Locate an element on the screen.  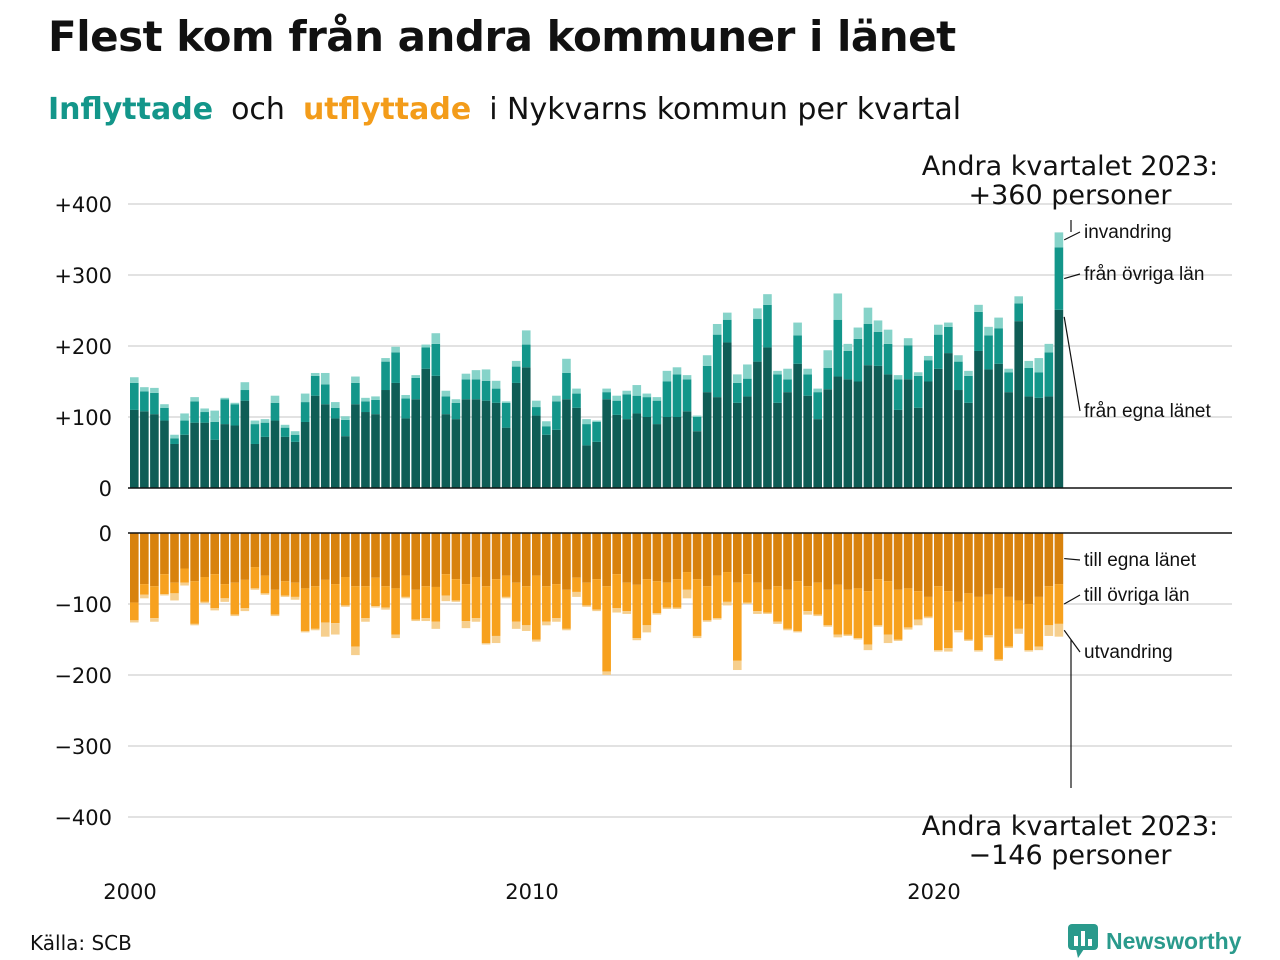
y-tick-label-top: +200 is located at coordinates (83, 347).